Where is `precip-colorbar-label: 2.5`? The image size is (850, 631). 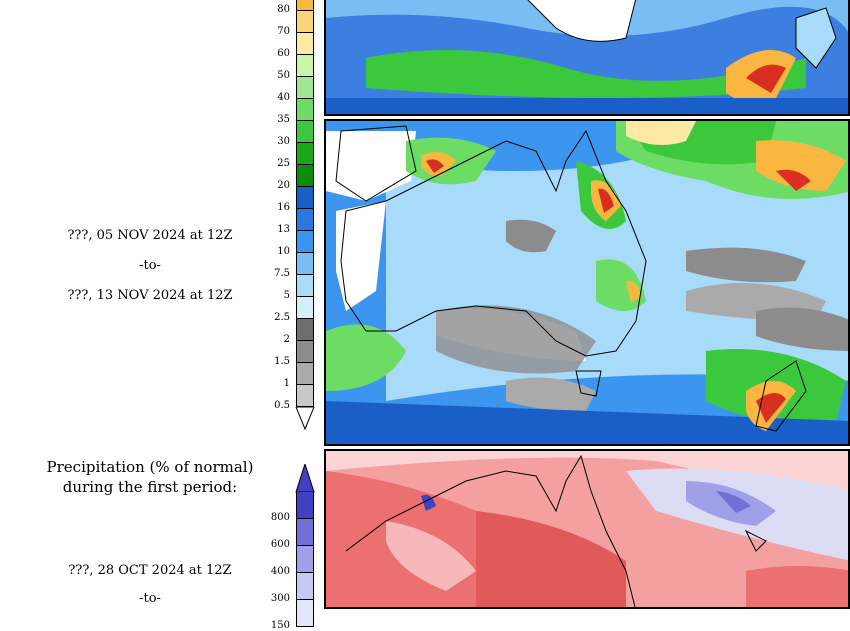
precip-colorbar-label: 2.5 is located at coordinates (282, 317).